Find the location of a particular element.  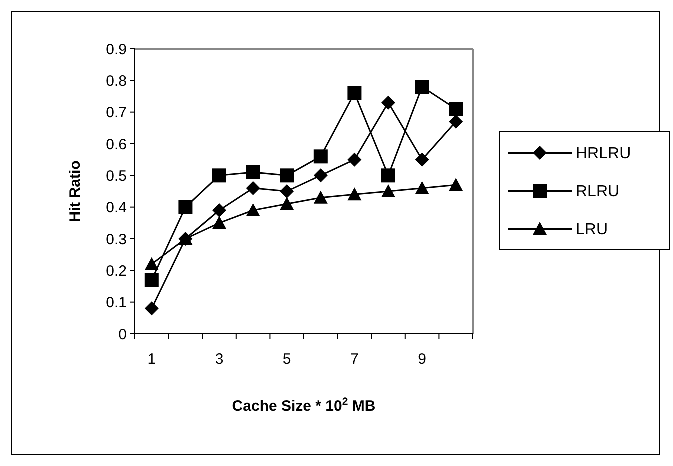

x-tick-label: 1 is located at coordinates (152, 359).